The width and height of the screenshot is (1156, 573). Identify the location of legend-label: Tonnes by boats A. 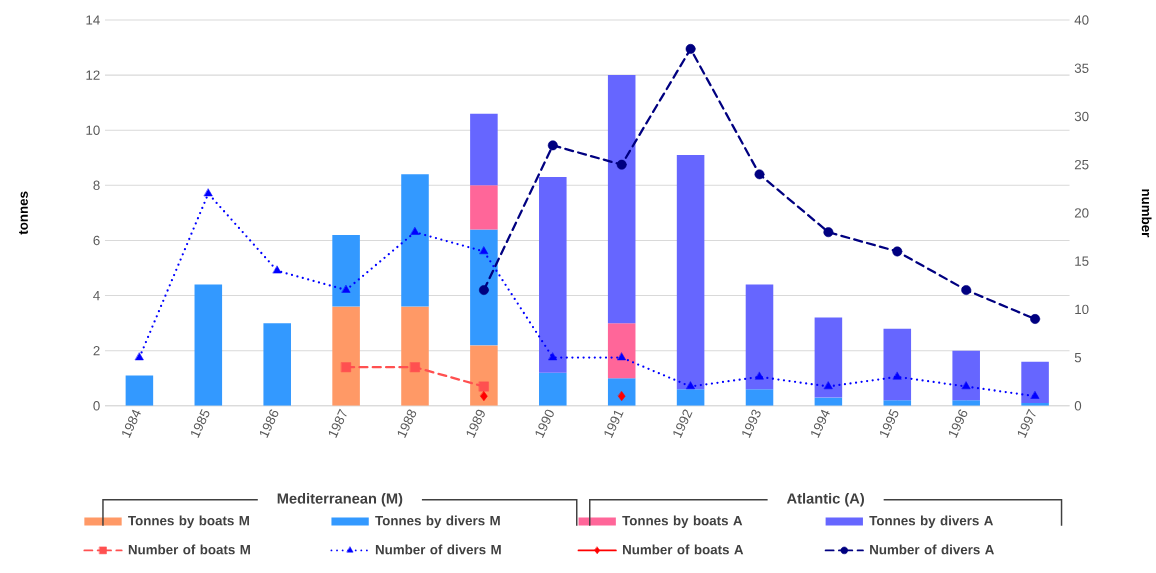
(682, 522).